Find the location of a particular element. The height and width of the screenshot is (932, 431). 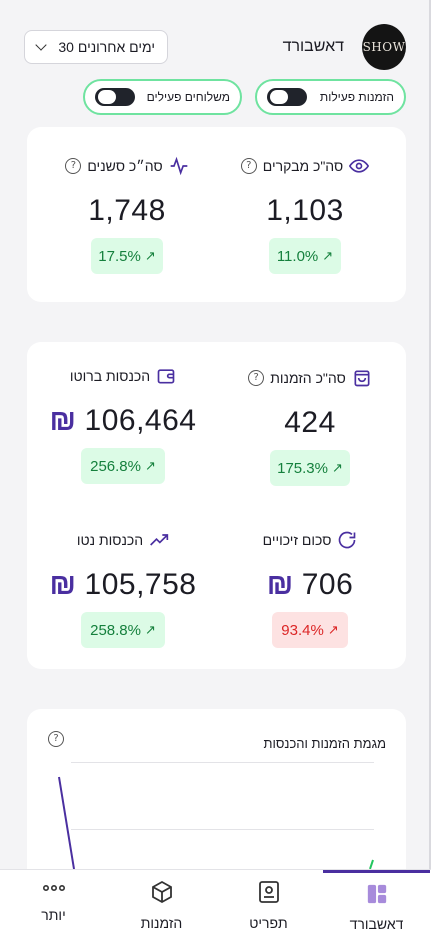

eye-icon is located at coordinates (359, 166).